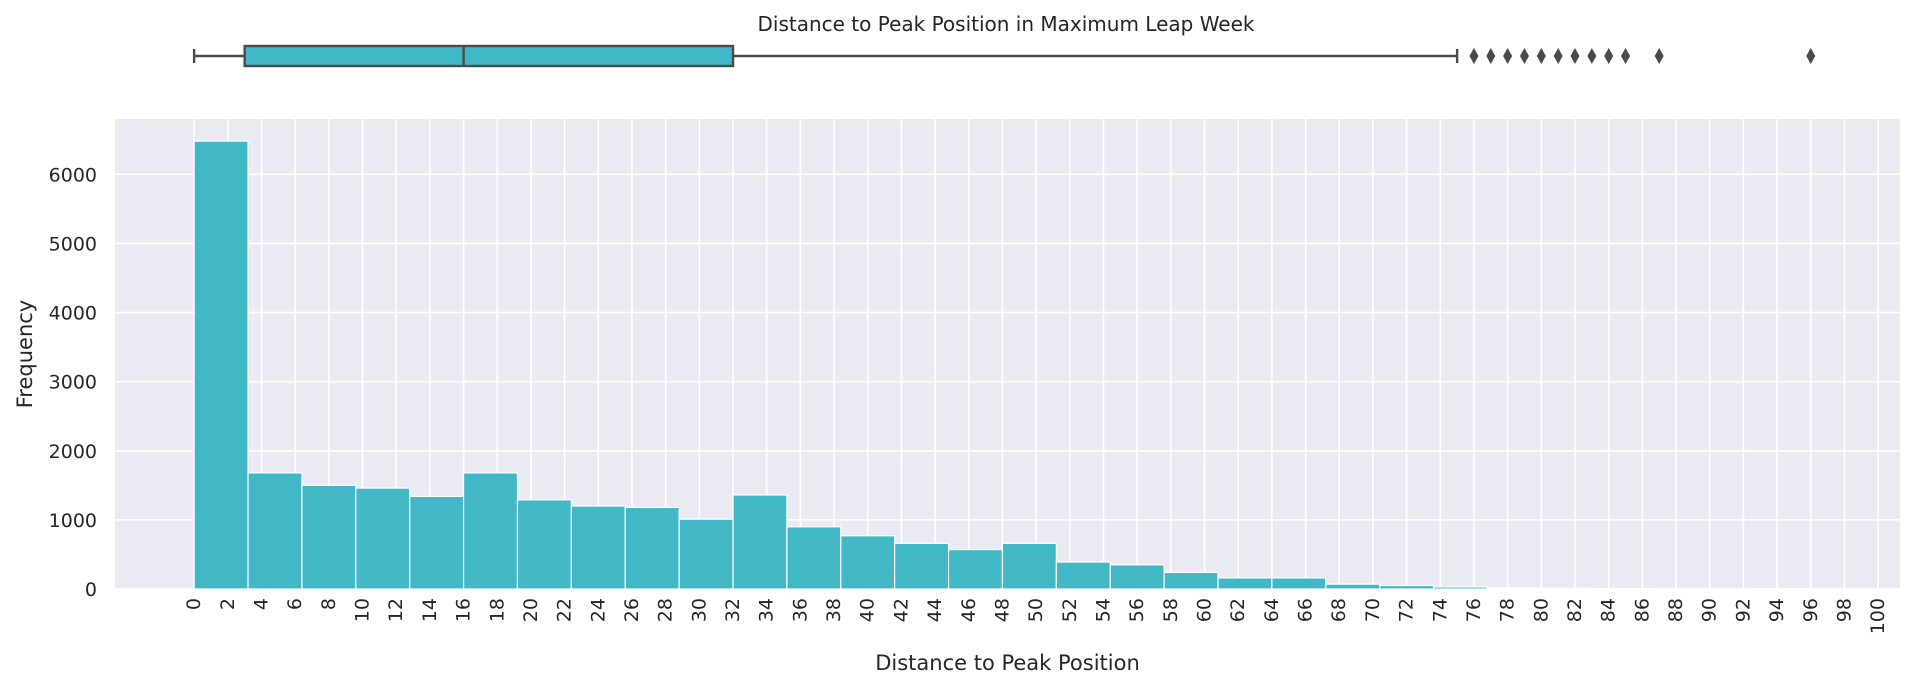 The image size is (1913, 693). What do you see at coordinates (1004, 56) in the screenshot?
I see `box-plot` at bounding box center [1004, 56].